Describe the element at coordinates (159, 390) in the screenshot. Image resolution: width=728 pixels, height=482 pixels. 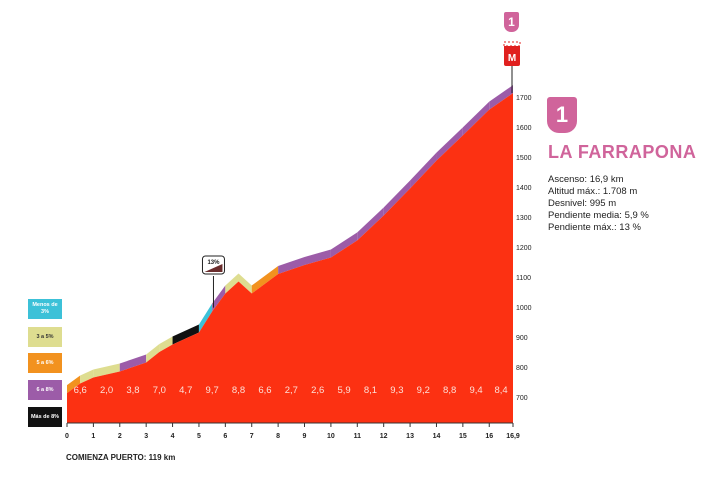
I see `gradient-label: 7,0` at that location.